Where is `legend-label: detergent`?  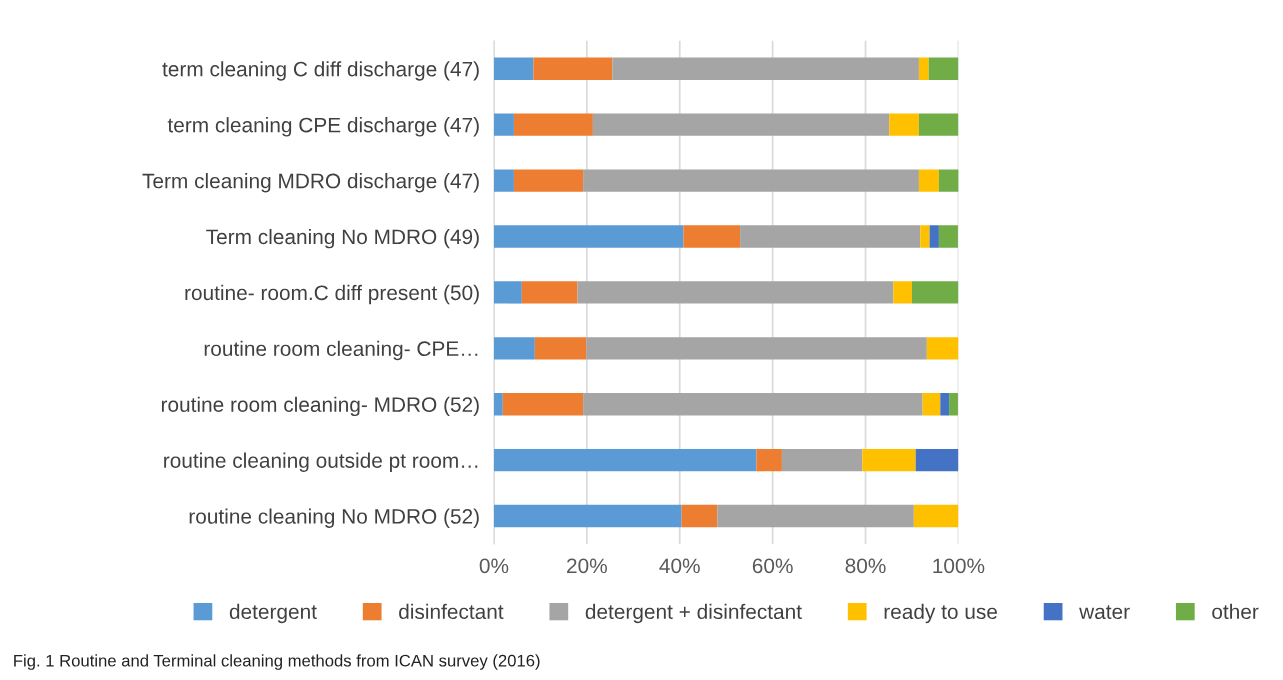
legend-label: detergent is located at coordinates (273, 613).